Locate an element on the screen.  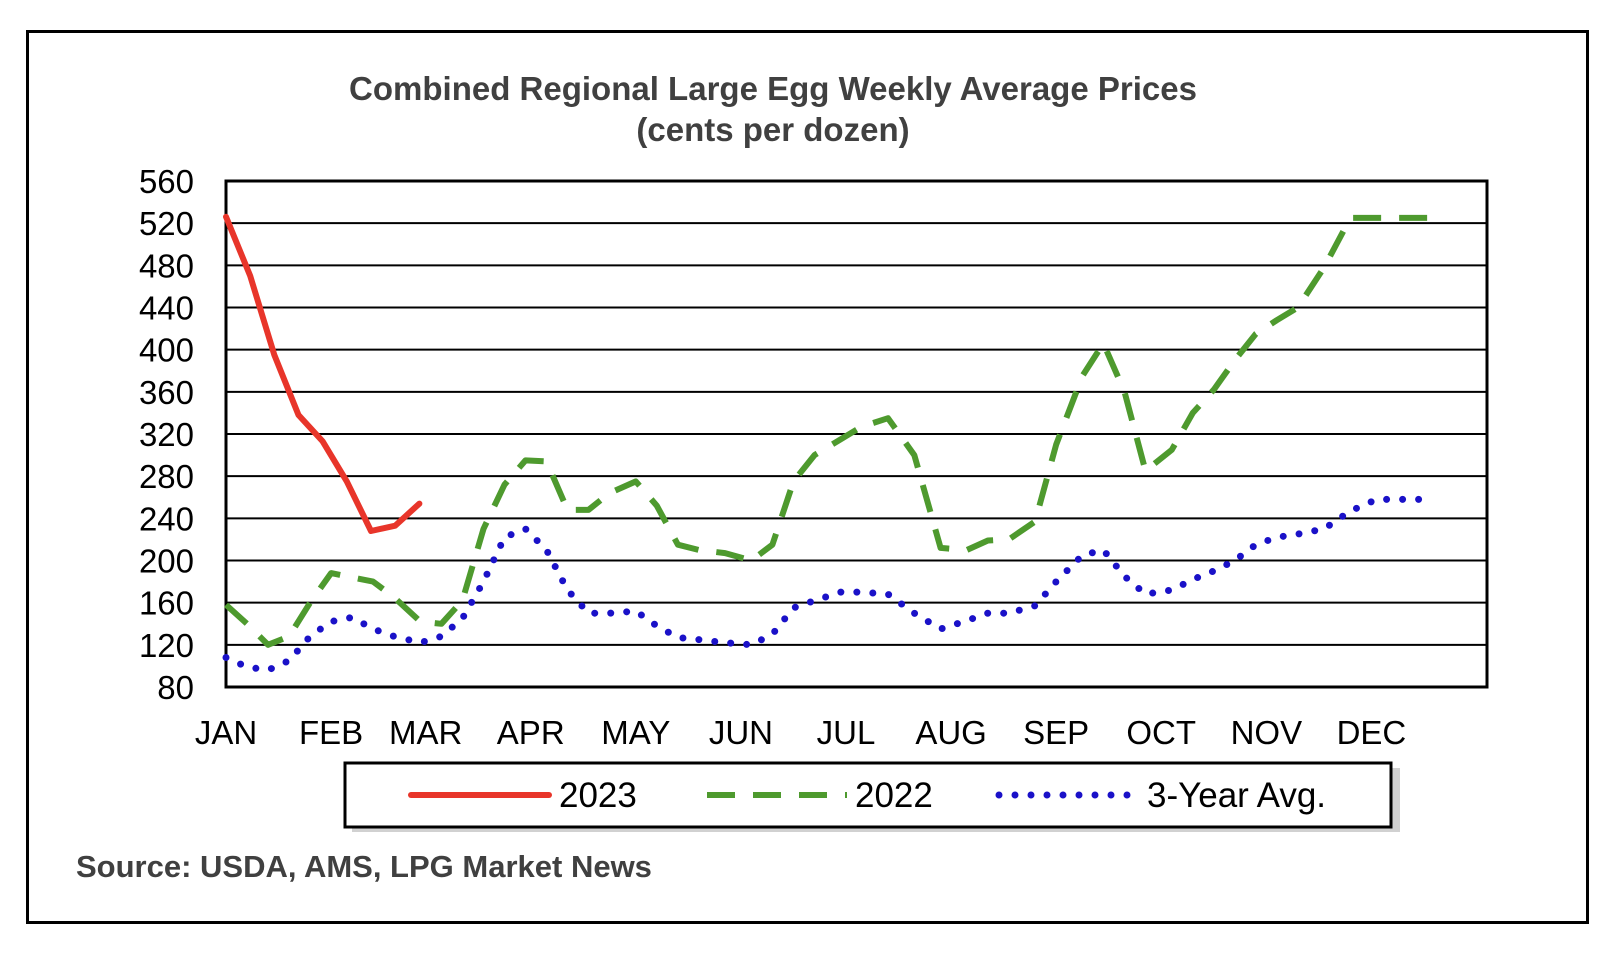
y-tick-label: 400 is located at coordinates (166, 350).